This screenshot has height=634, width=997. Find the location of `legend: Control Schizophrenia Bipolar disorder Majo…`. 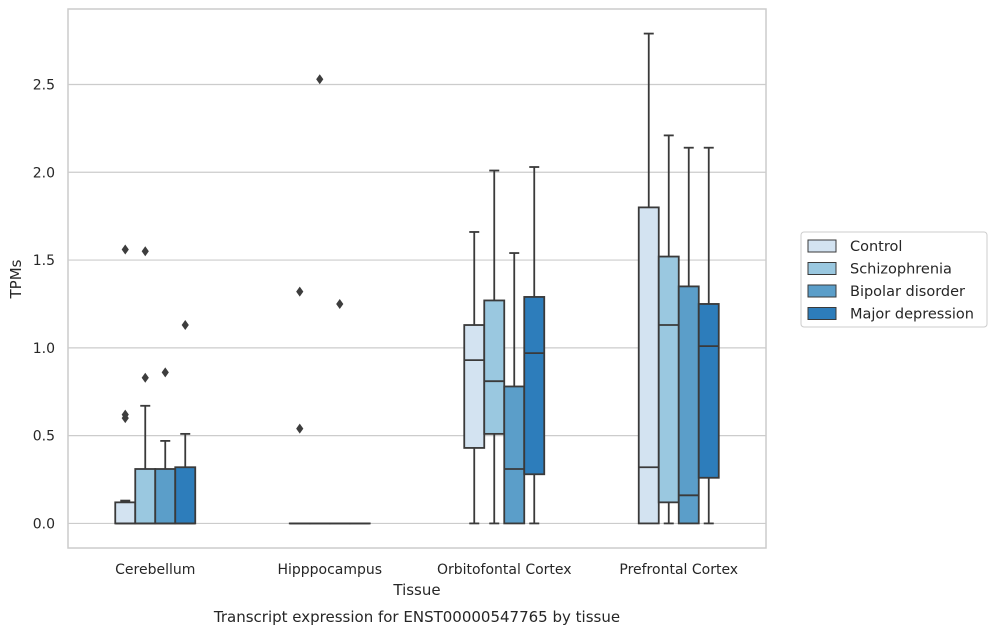

legend: Control Schizophrenia Bipolar disorder Majo… is located at coordinates (894, 279).